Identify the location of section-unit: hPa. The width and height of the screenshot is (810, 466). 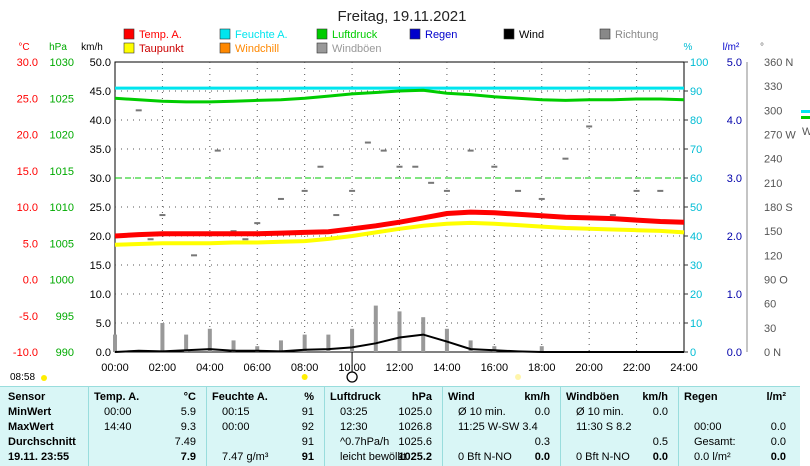
(421, 397).